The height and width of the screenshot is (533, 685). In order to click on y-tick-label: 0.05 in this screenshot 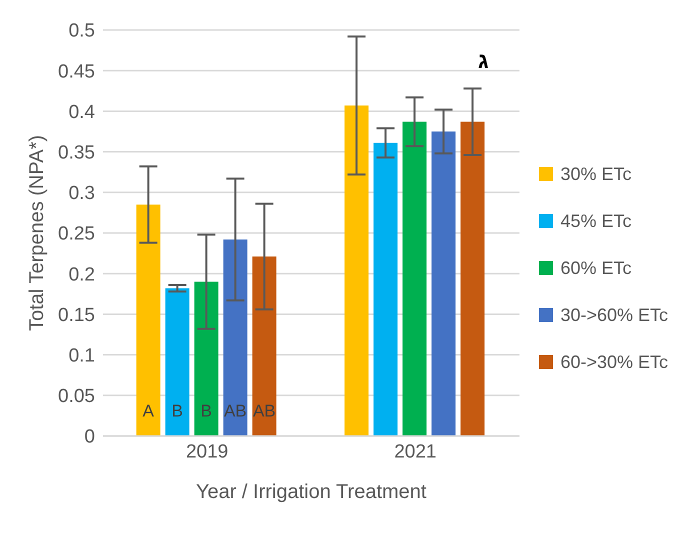, I will do `click(76, 397)`.